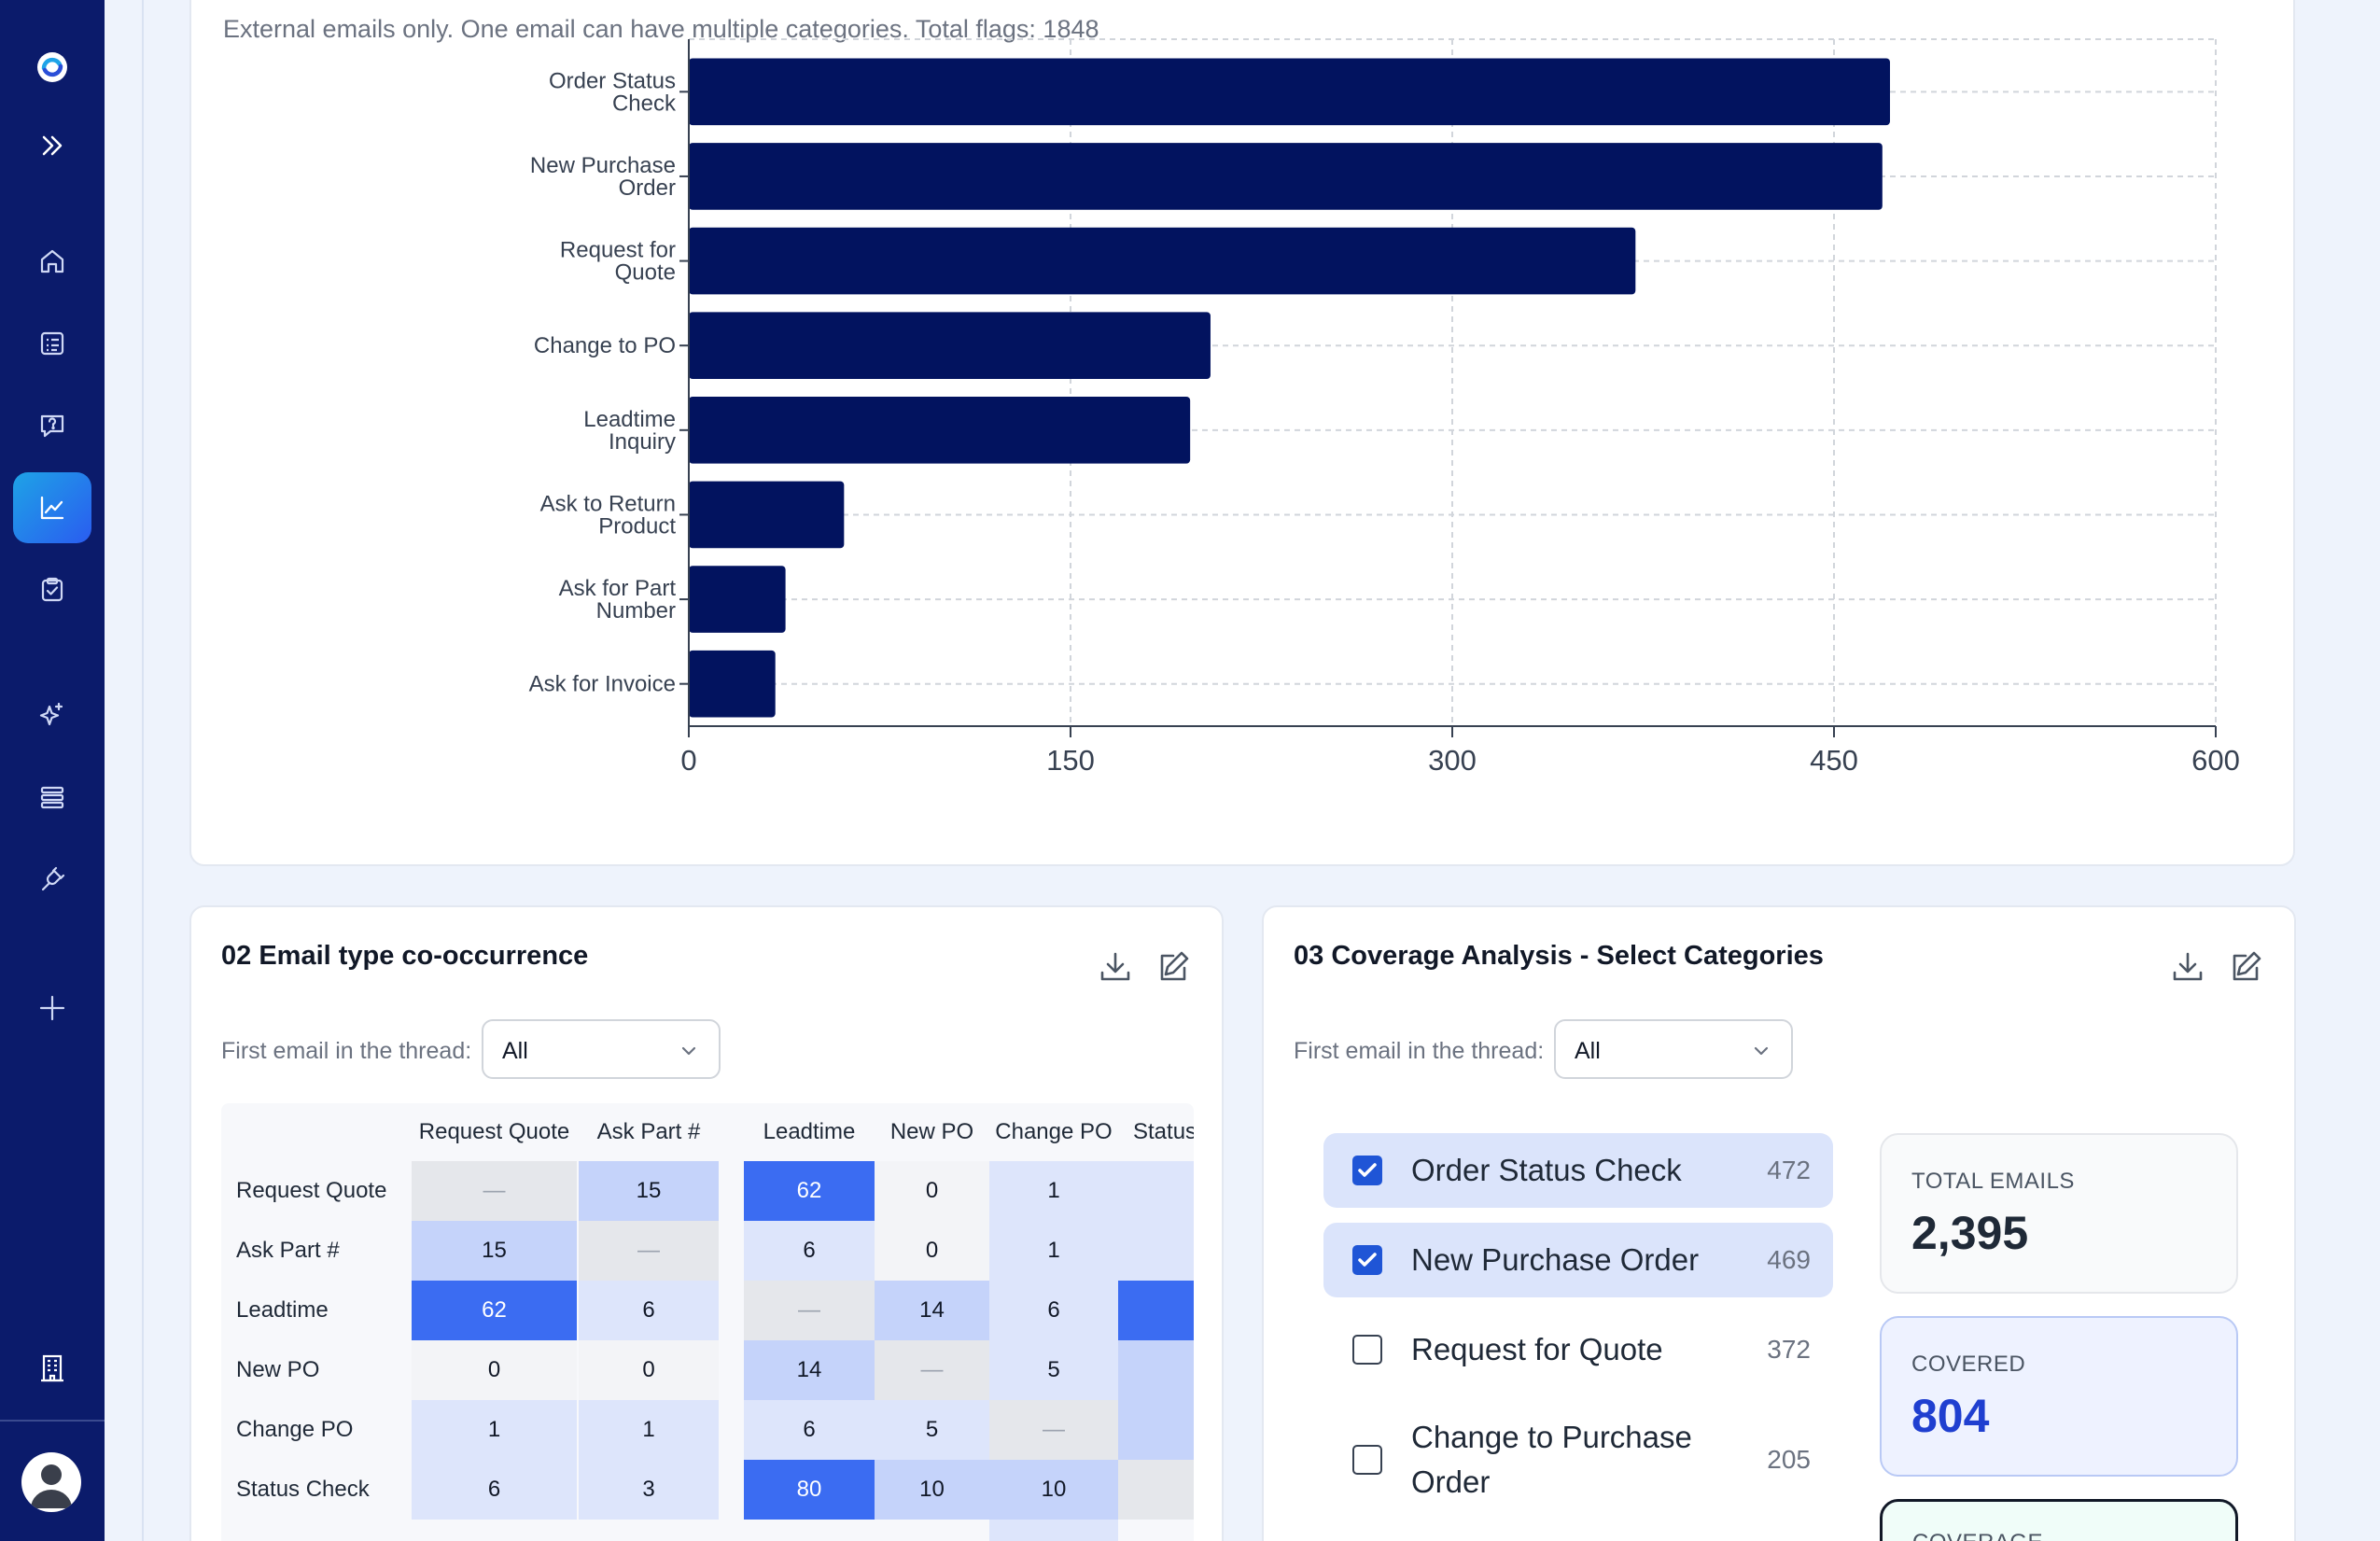 The width and height of the screenshot is (2380, 1541). I want to click on bar-category-label: Quote, so click(645, 273).